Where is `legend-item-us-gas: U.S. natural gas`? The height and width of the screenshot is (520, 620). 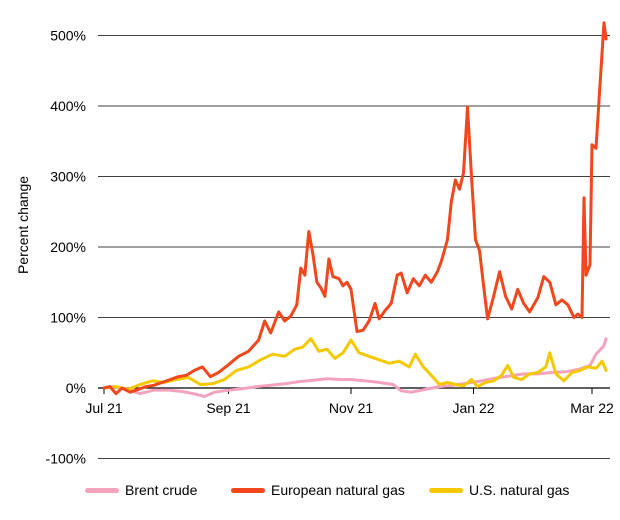
legend-item-us-gas: U.S. natural gas is located at coordinates (499, 490).